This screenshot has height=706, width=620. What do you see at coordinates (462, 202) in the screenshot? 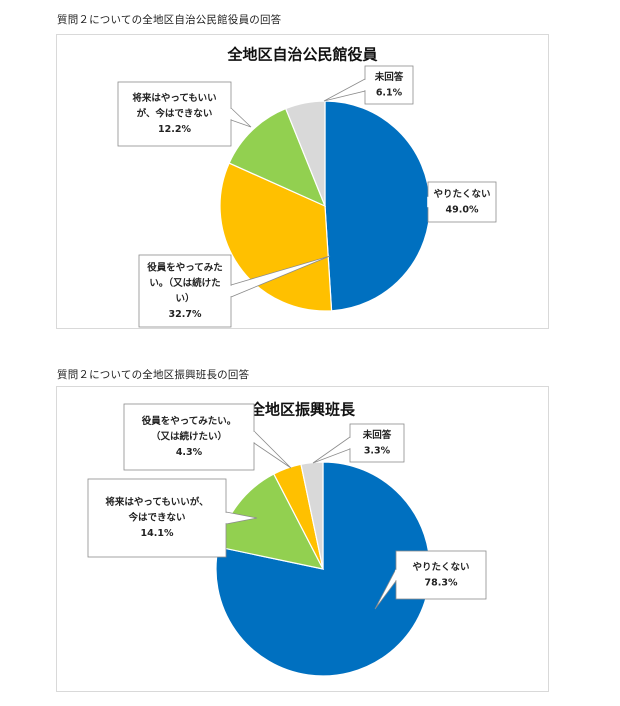
I see `chart1-callout-1: やりたくない 49.0%` at bounding box center [462, 202].